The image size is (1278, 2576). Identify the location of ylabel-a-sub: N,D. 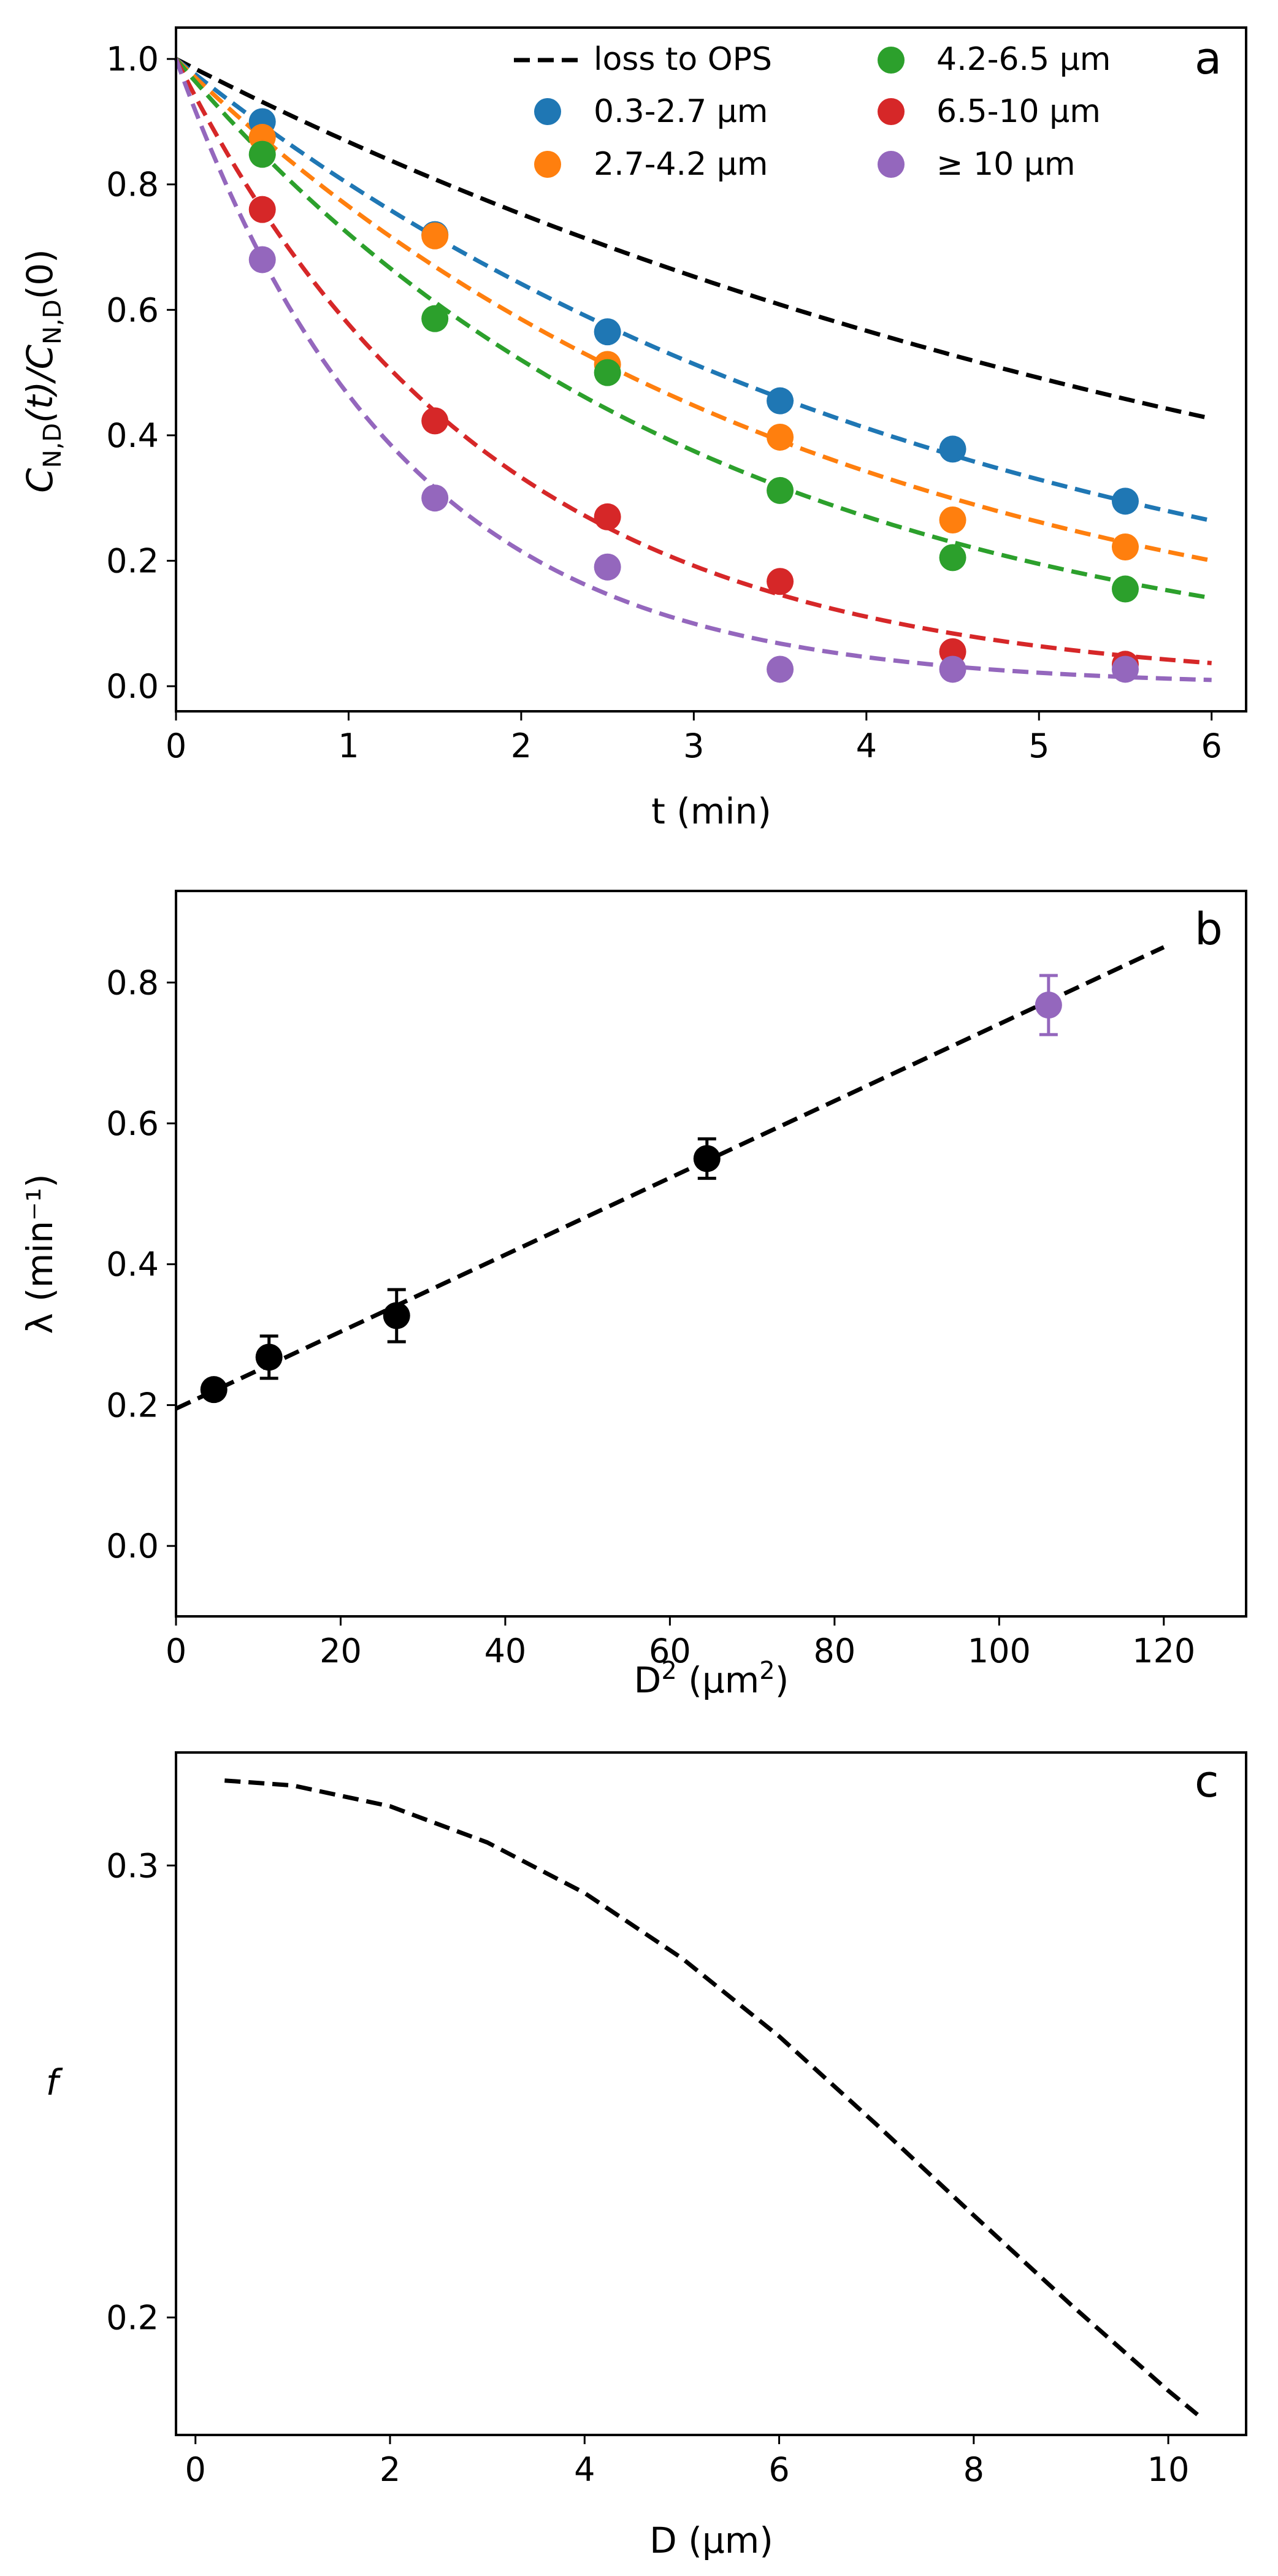
(53, 445).